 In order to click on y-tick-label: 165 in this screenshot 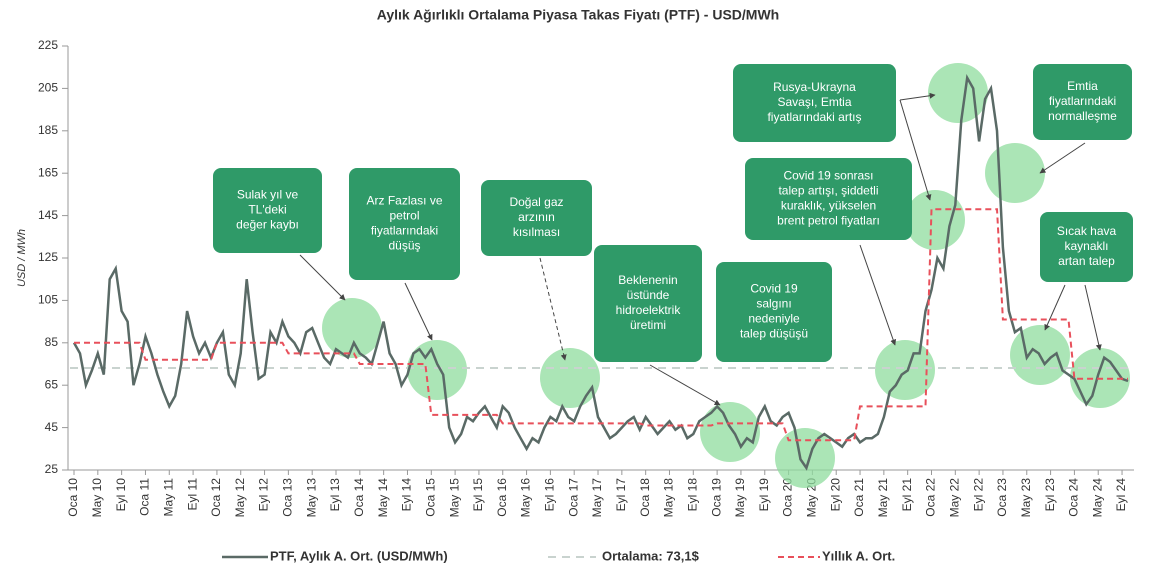, I will do `click(48, 172)`.